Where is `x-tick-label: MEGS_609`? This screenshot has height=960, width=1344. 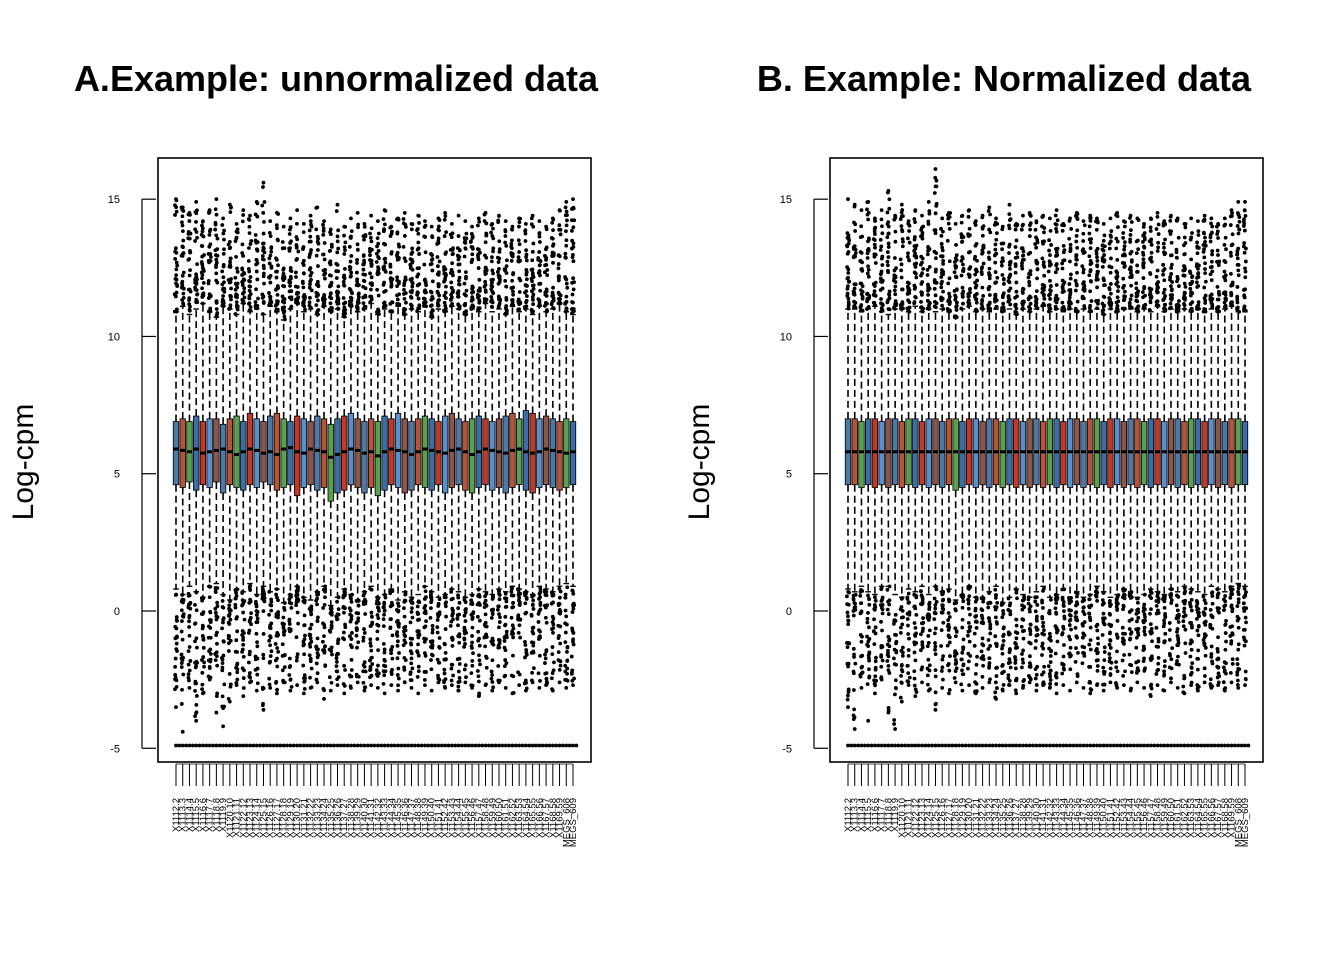
x-tick-label: MEGS_609 is located at coordinates (573, 822).